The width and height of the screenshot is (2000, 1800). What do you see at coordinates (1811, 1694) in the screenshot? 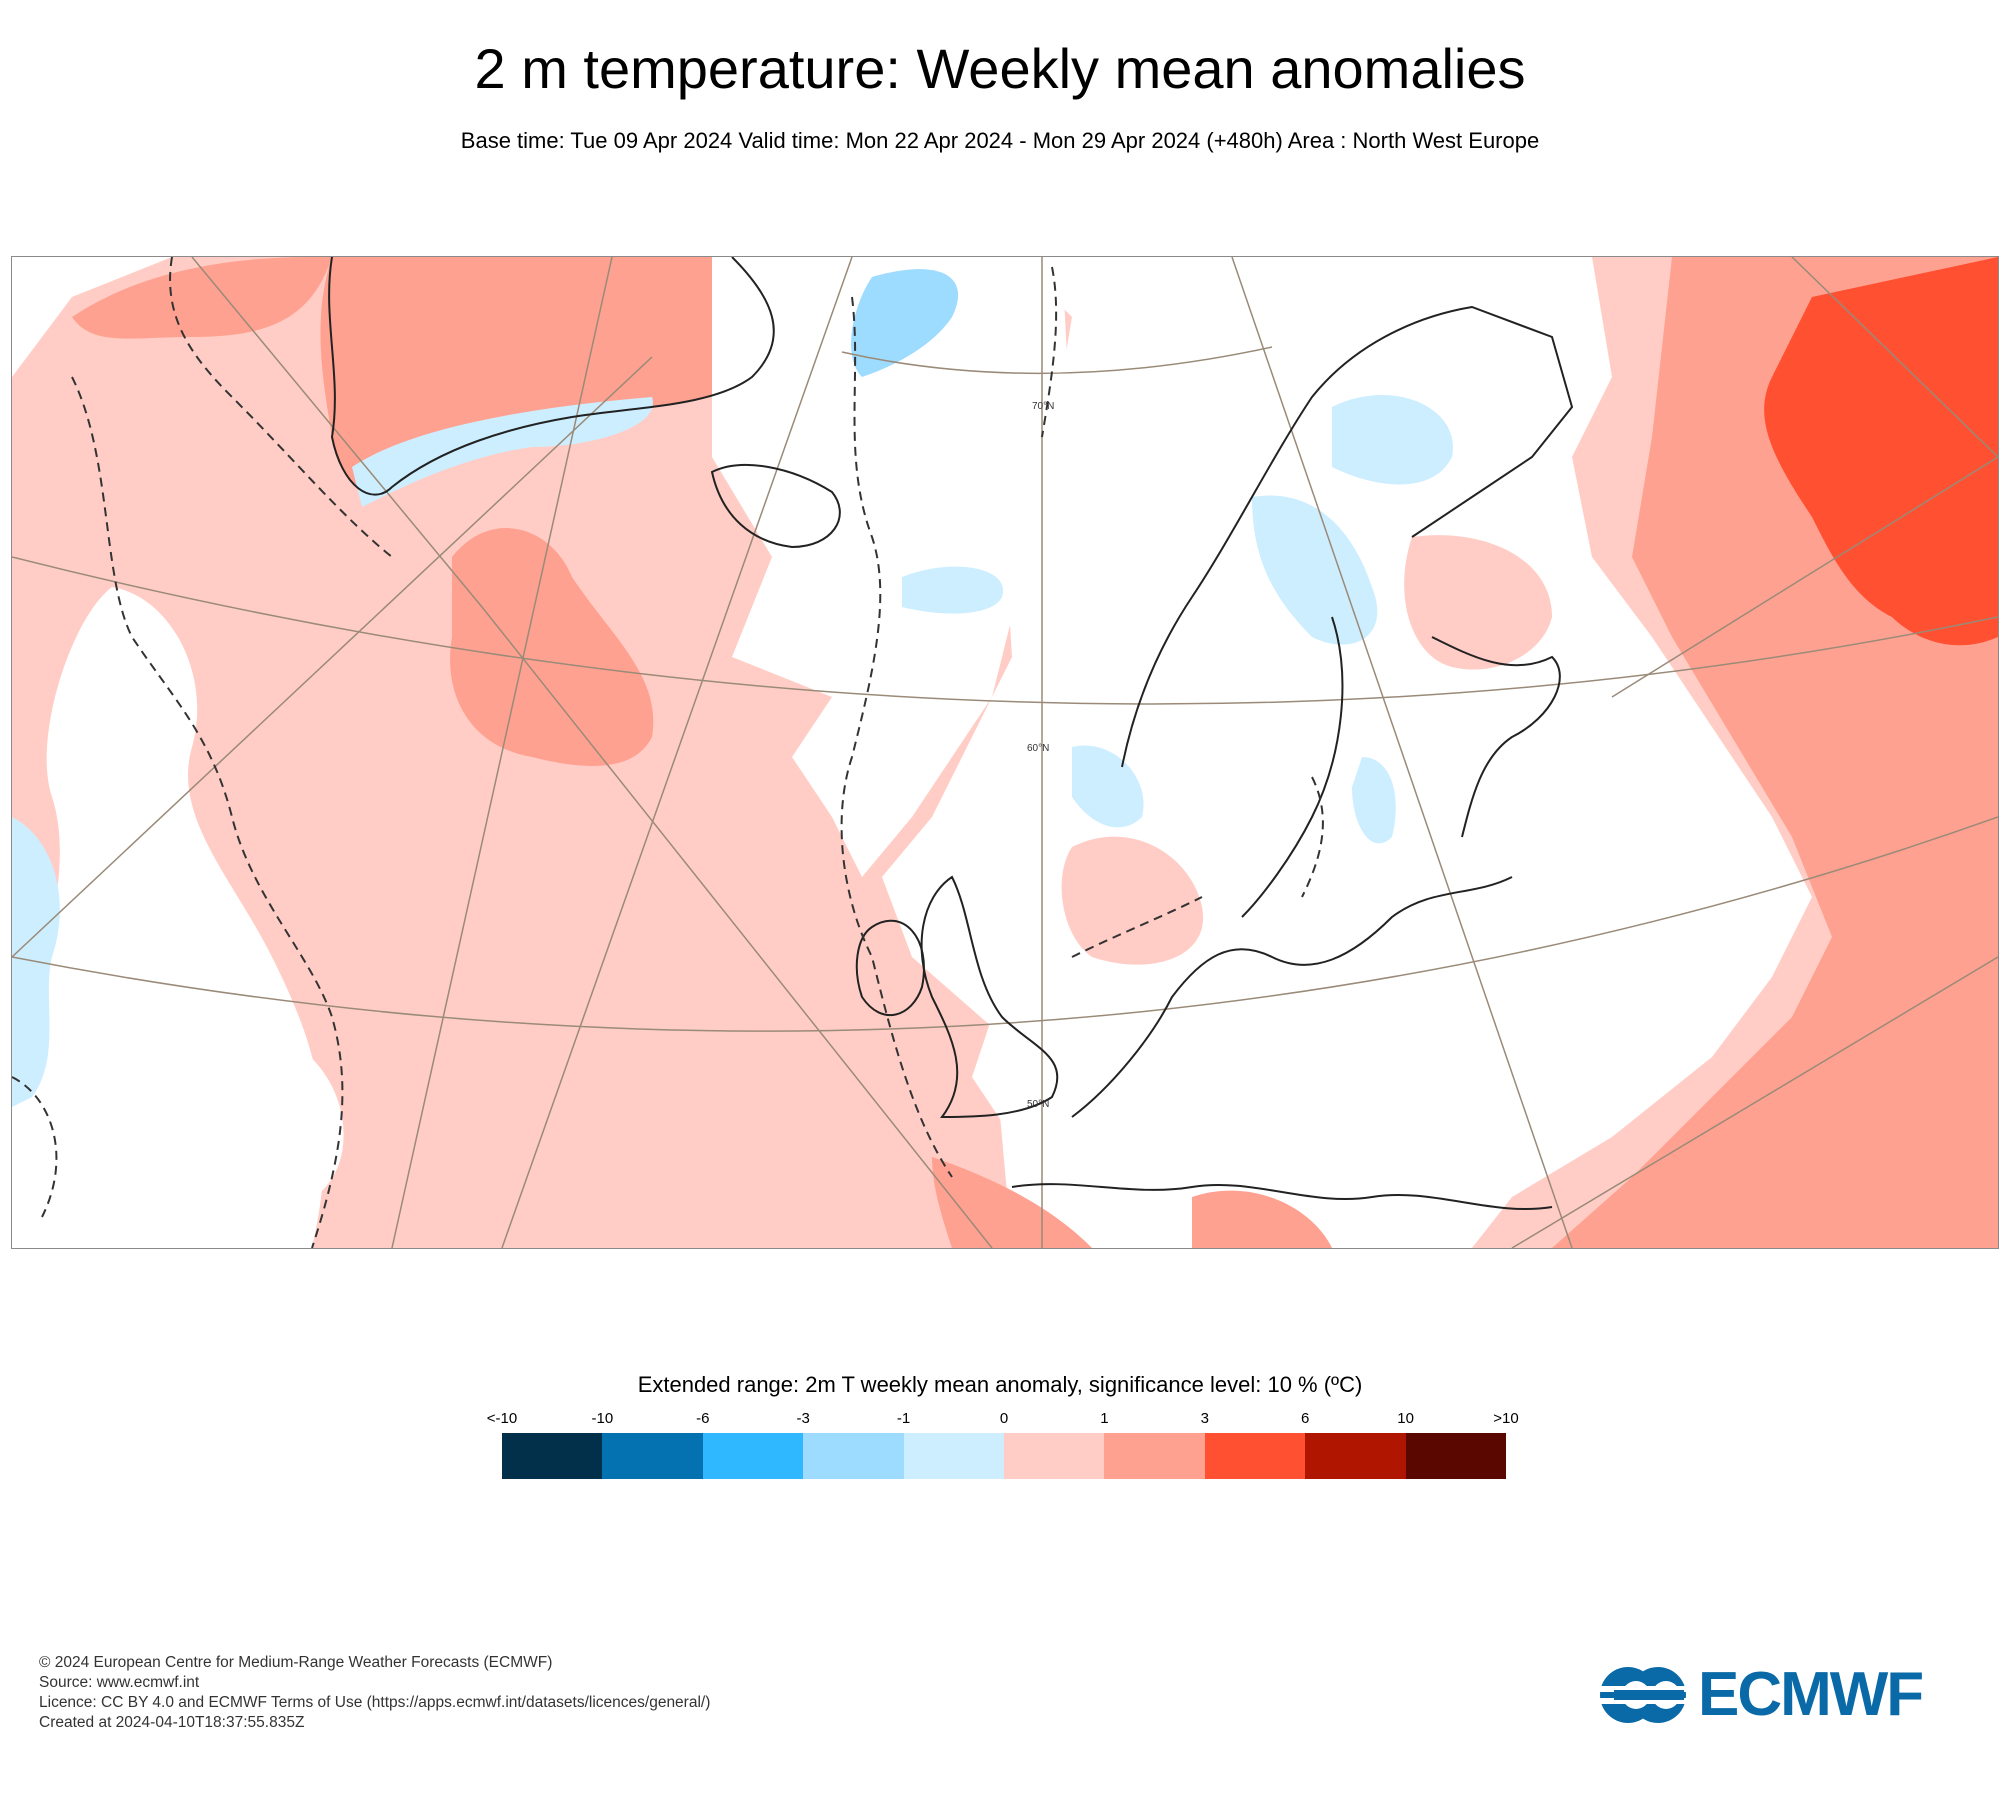
I see `ecmwf-logo-text: ECMWF` at bounding box center [1811, 1694].